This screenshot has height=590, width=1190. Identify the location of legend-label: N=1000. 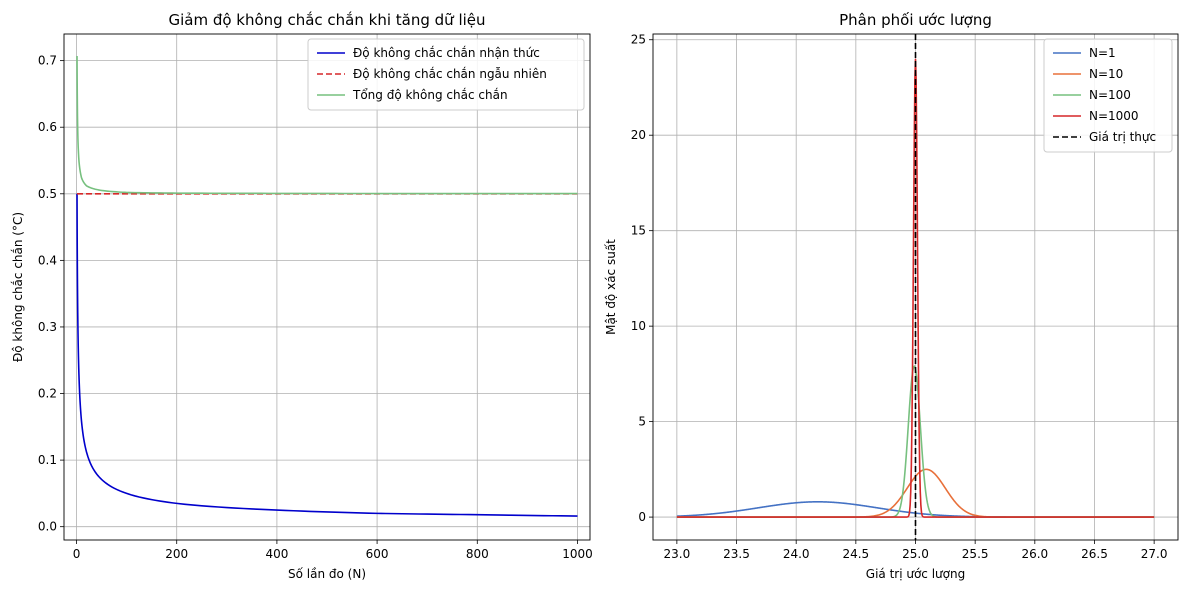
(1114, 116).